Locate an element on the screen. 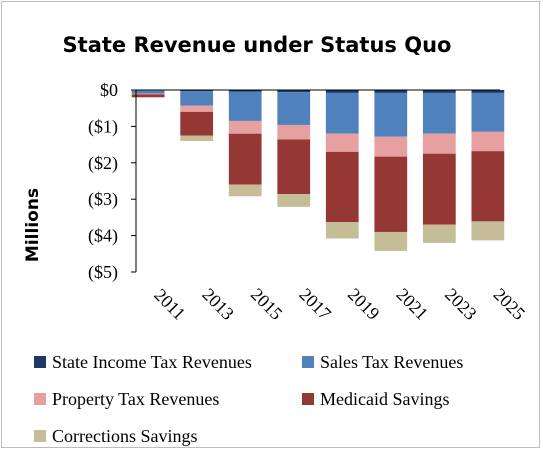 Image resolution: width=543 pixels, height=451 pixels. y-tick-label: ($1) is located at coordinates (103, 126).